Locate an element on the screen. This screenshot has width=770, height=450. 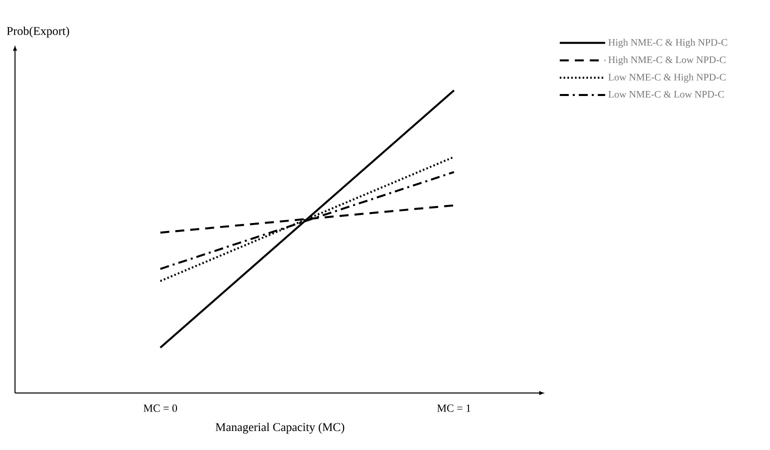
x-tick-label: MC = 1 is located at coordinates (453, 408).